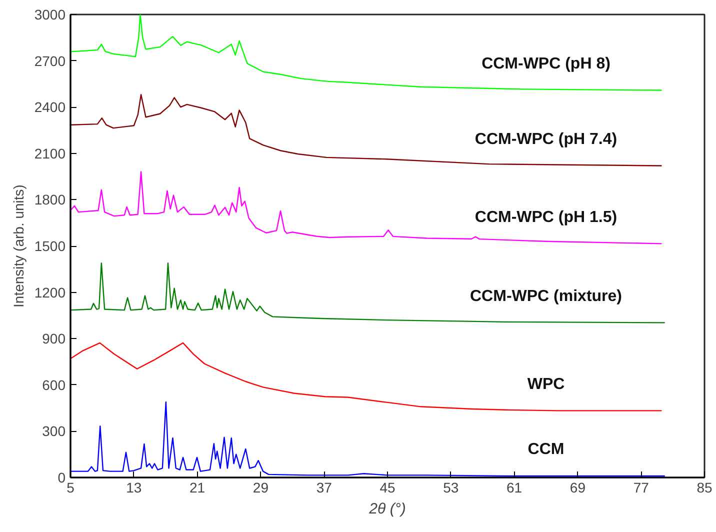 The image size is (716, 532). Describe the element at coordinates (388, 488) in the screenshot. I see `x-tick-label: 45` at that location.